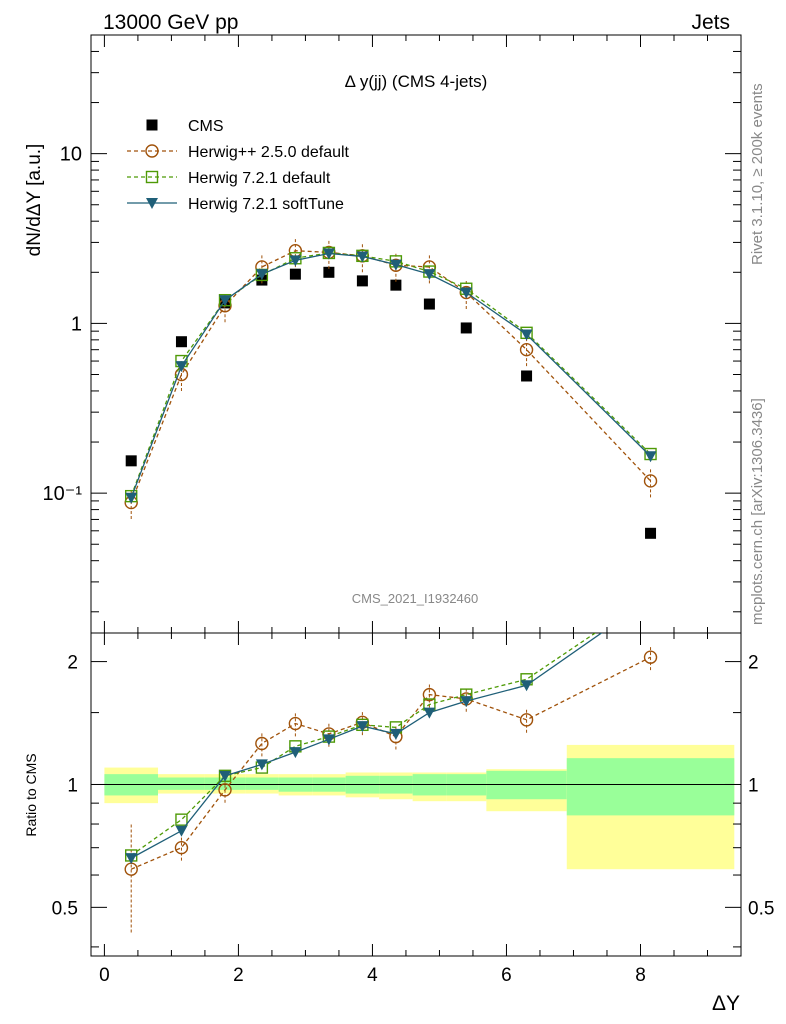 This screenshot has width=786, height=1024. Describe the element at coordinates (71, 155) in the screenshot. I see `y-tick-label: 10` at that location.